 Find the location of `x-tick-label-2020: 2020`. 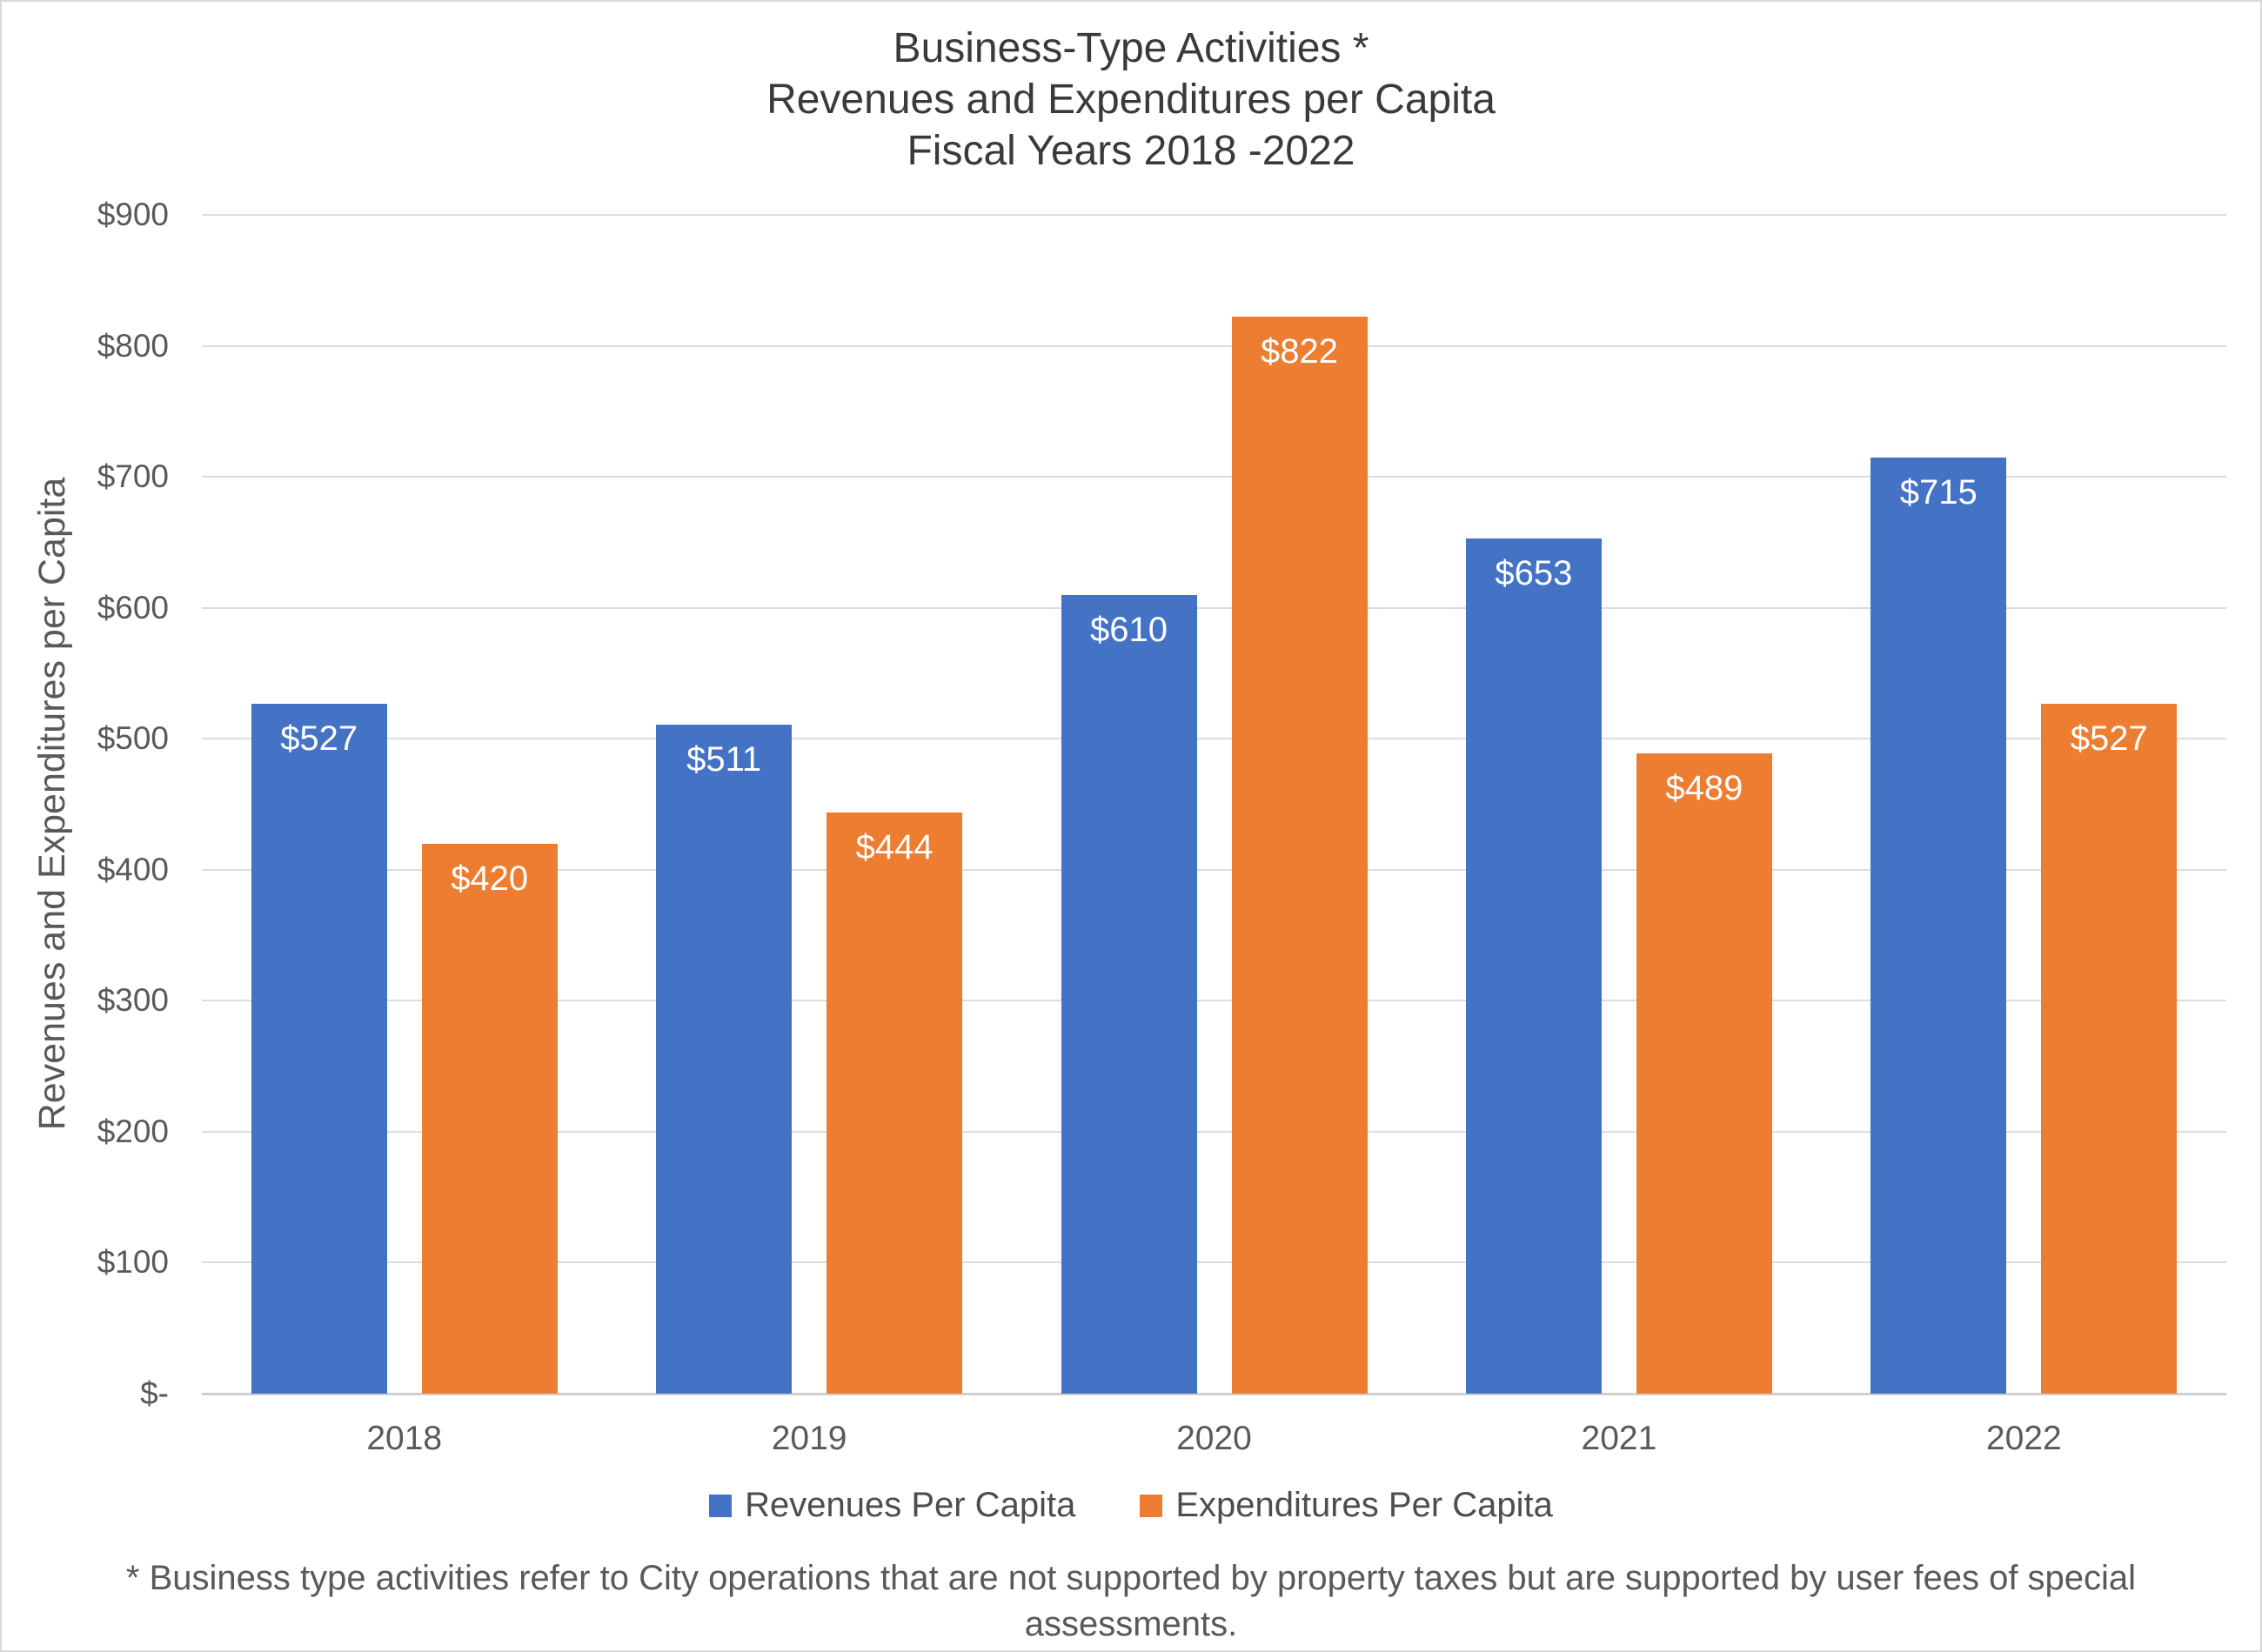

x-tick-label-2020: 2020 is located at coordinates (1214, 1438).